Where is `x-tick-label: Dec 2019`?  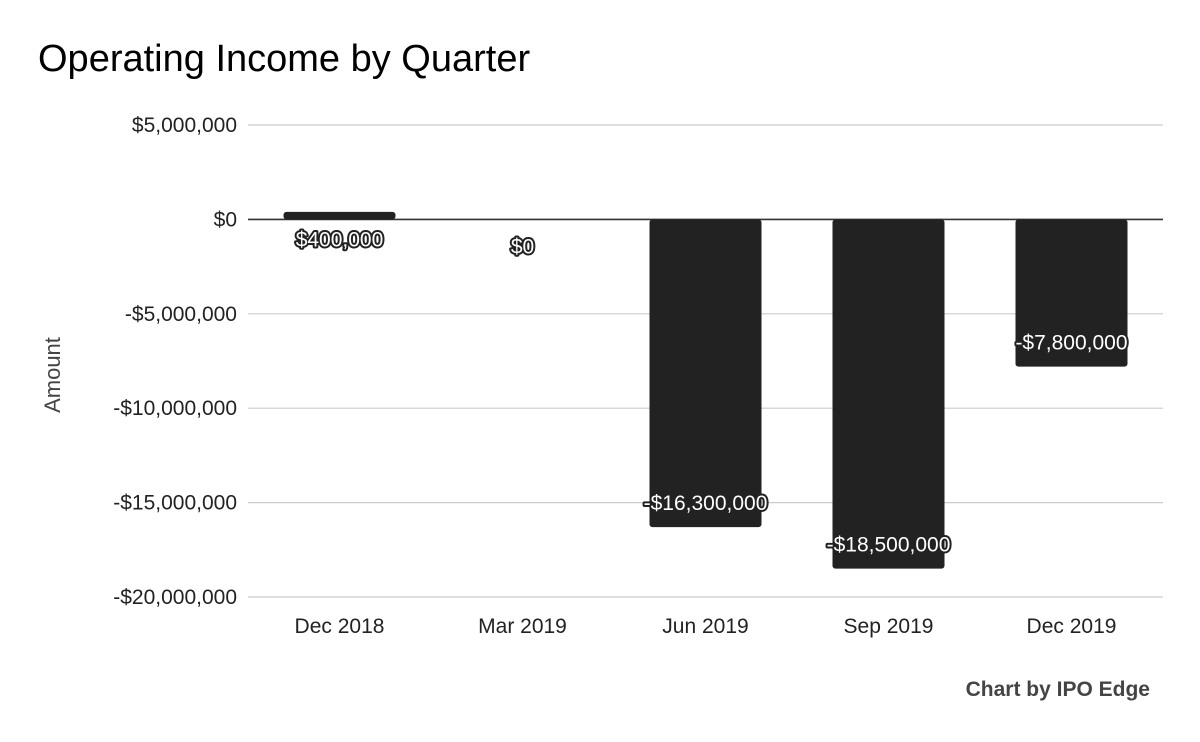 x-tick-label: Dec 2019 is located at coordinates (1072, 626).